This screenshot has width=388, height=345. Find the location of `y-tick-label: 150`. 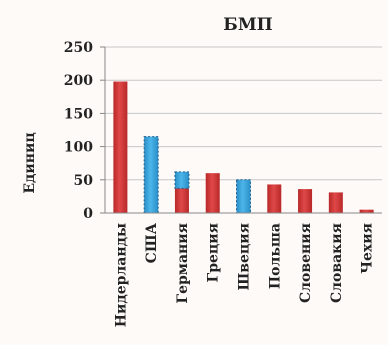

y-tick-label: 150 is located at coordinates (78, 114).